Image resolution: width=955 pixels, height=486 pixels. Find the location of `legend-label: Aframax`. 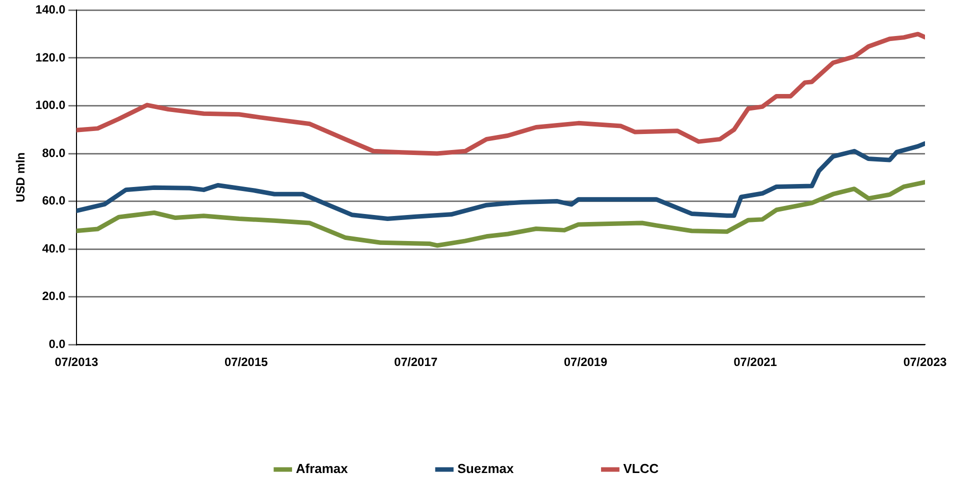

legend-label: Aframax is located at coordinates (322, 468).